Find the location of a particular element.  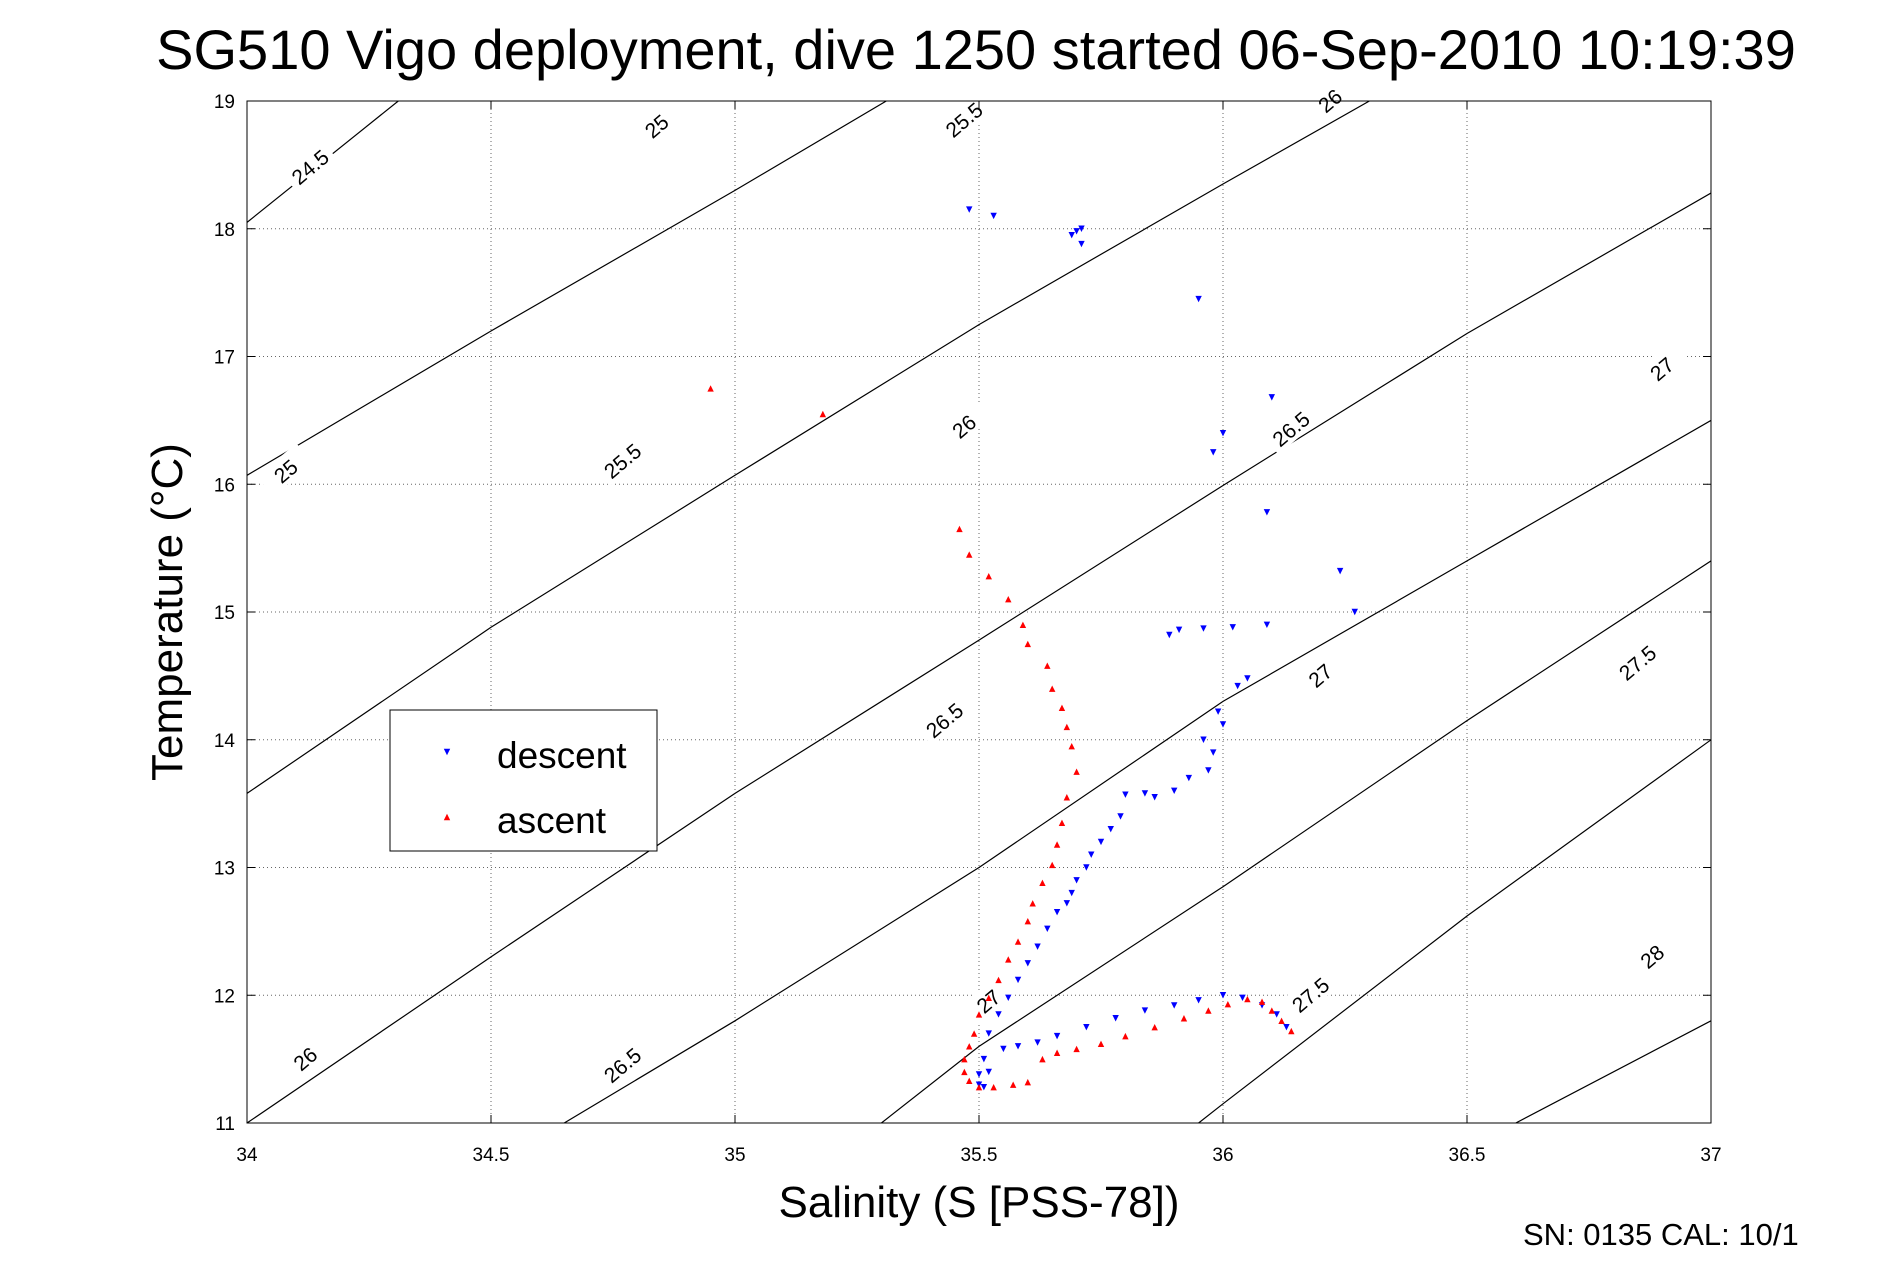

y-tick-label: 15 is located at coordinates (224, 613).